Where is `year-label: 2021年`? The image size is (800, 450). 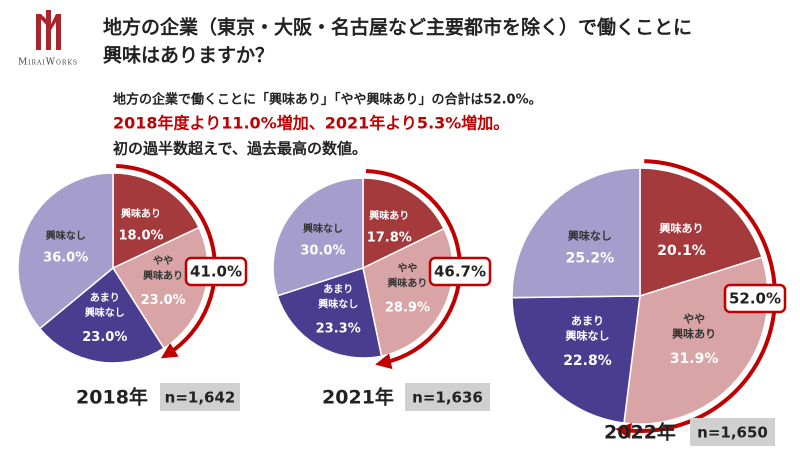
year-label: 2021年 is located at coordinates (358, 397).